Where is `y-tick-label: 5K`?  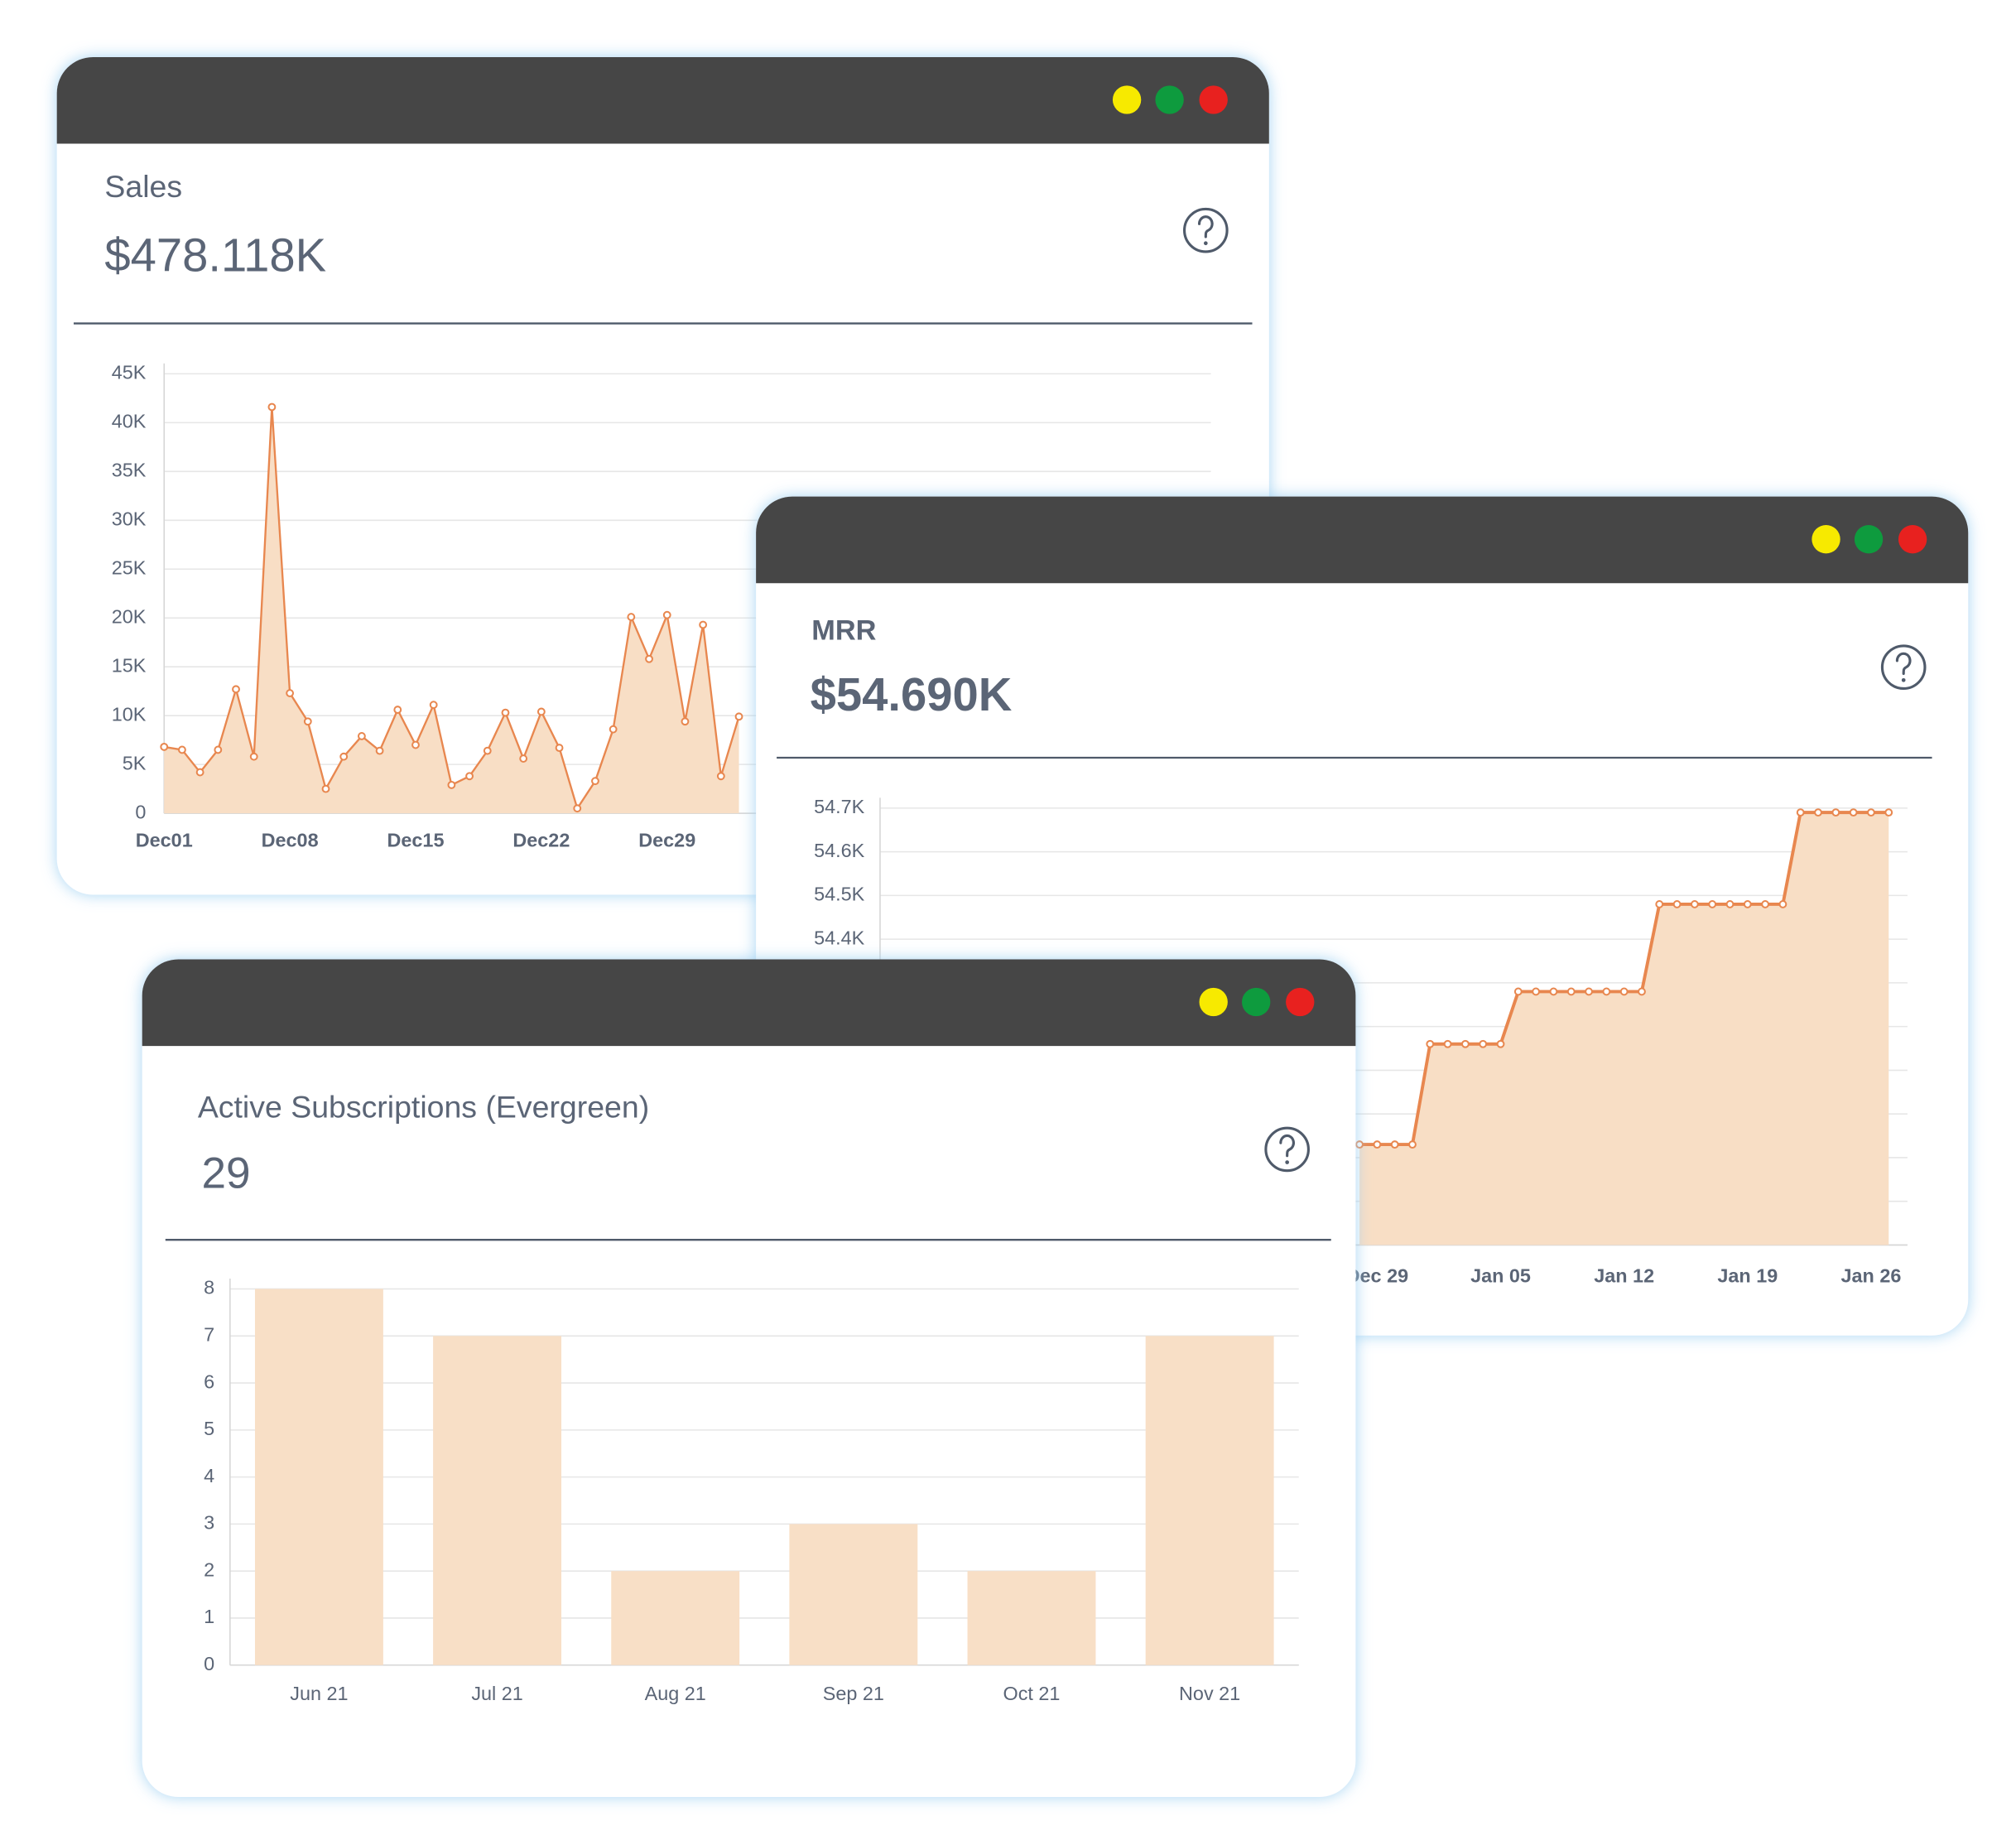
y-tick-label: 5K is located at coordinates (135, 762).